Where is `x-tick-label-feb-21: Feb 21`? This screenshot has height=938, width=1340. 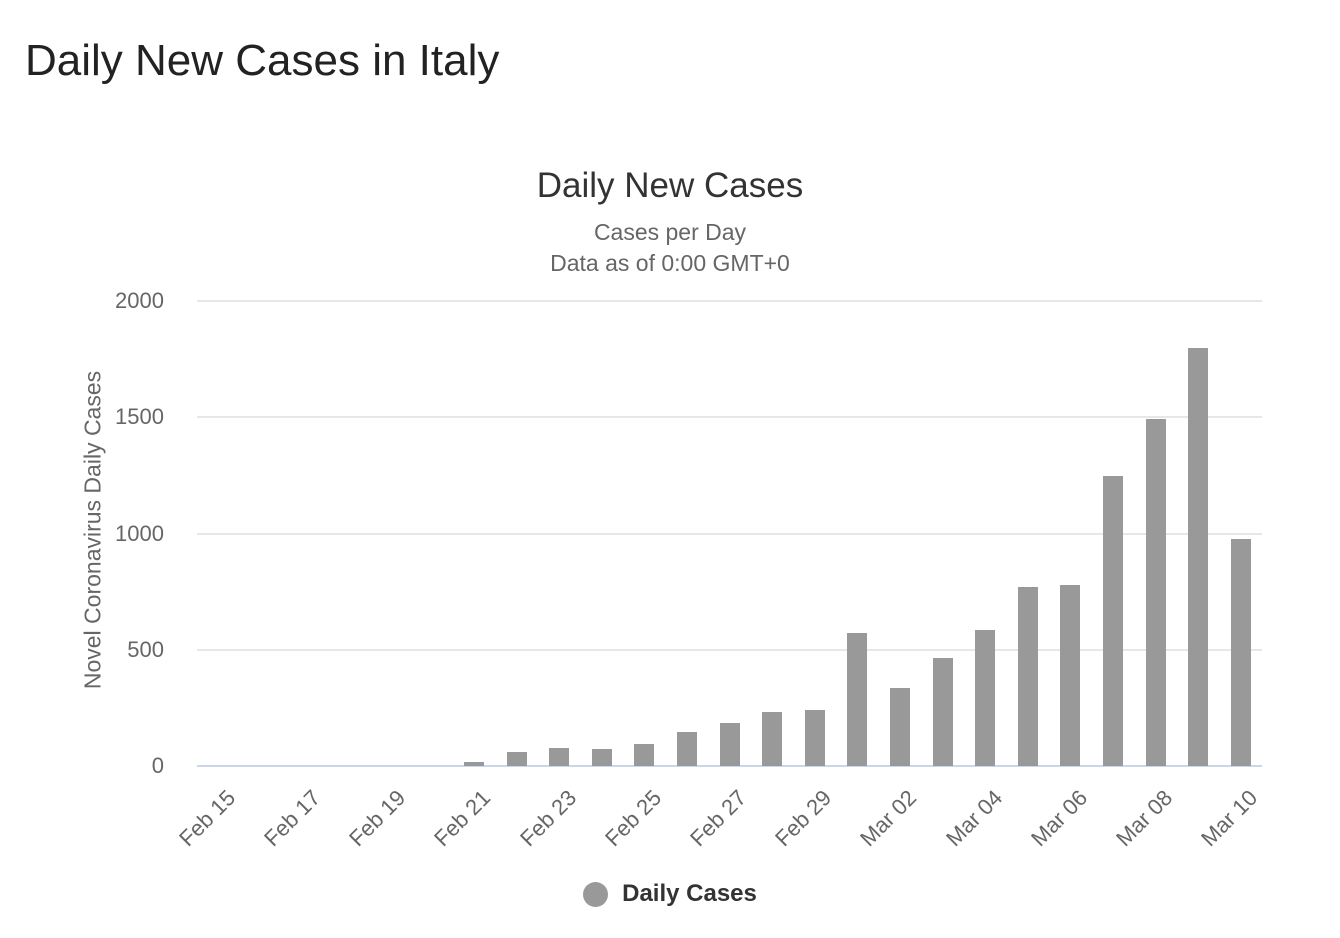 x-tick-label-feb-21: Feb 21 is located at coordinates (462, 818).